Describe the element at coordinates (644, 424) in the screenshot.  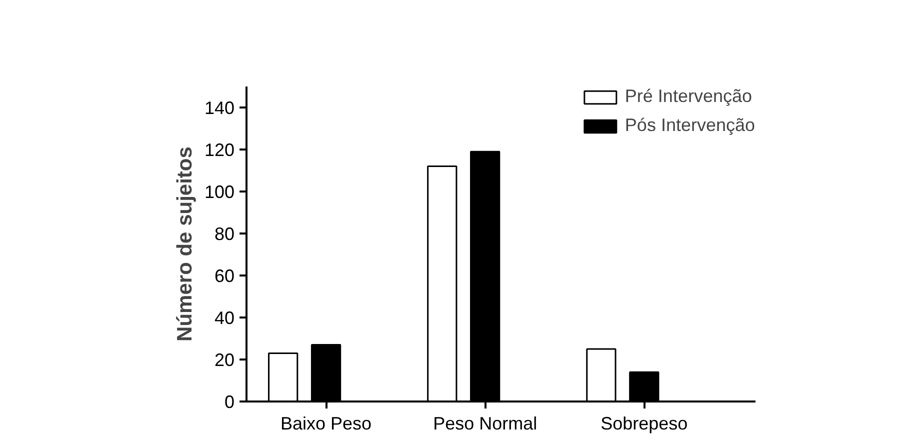
I see `x-tick-label: Sobrepeso` at that location.